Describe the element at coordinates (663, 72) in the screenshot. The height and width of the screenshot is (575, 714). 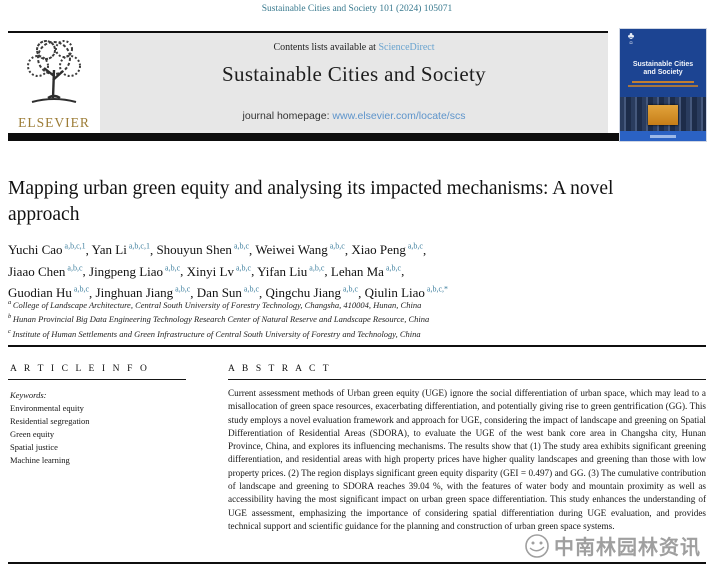
I see `cover-title-line2: and Society` at that location.